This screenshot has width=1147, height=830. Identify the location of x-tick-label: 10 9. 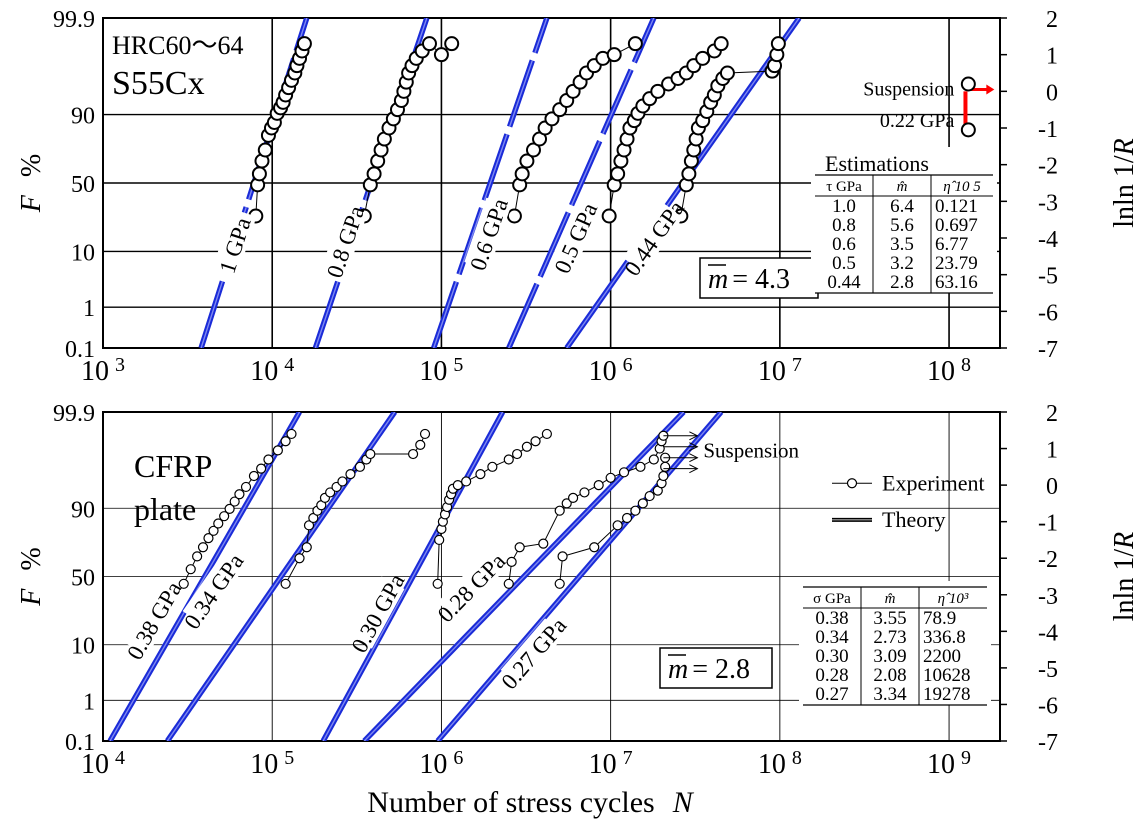
(949, 763).